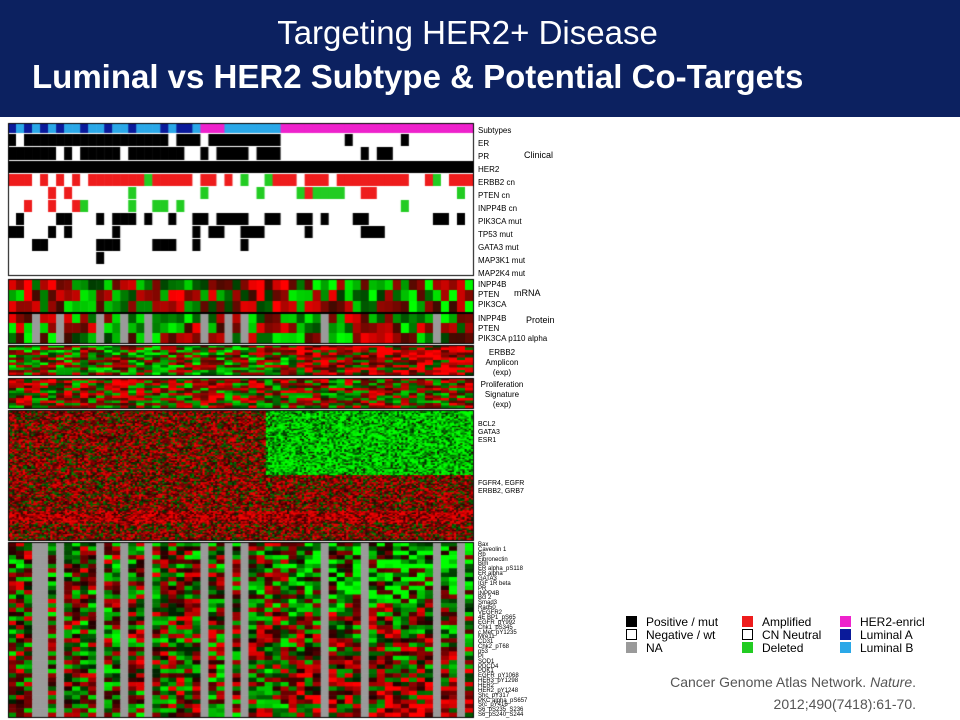  Describe the element at coordinates (502, 362) in the screenshot. I see `group-label-erbb2-amplicon: ERBB2 Amplicon (exp)` at that location.